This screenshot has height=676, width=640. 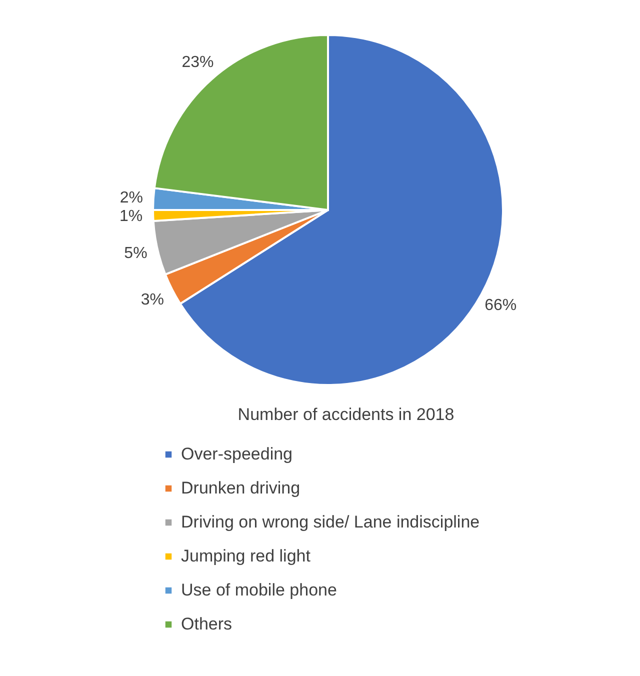 I want to click on data-label: 66%, so click(x=500, y=305).